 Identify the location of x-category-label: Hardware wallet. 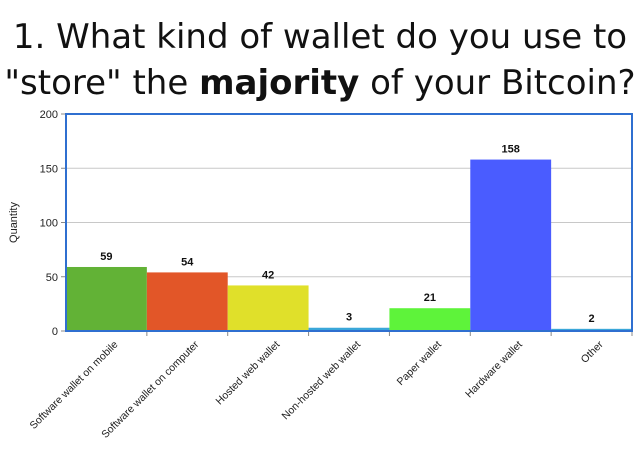
(494, 370).